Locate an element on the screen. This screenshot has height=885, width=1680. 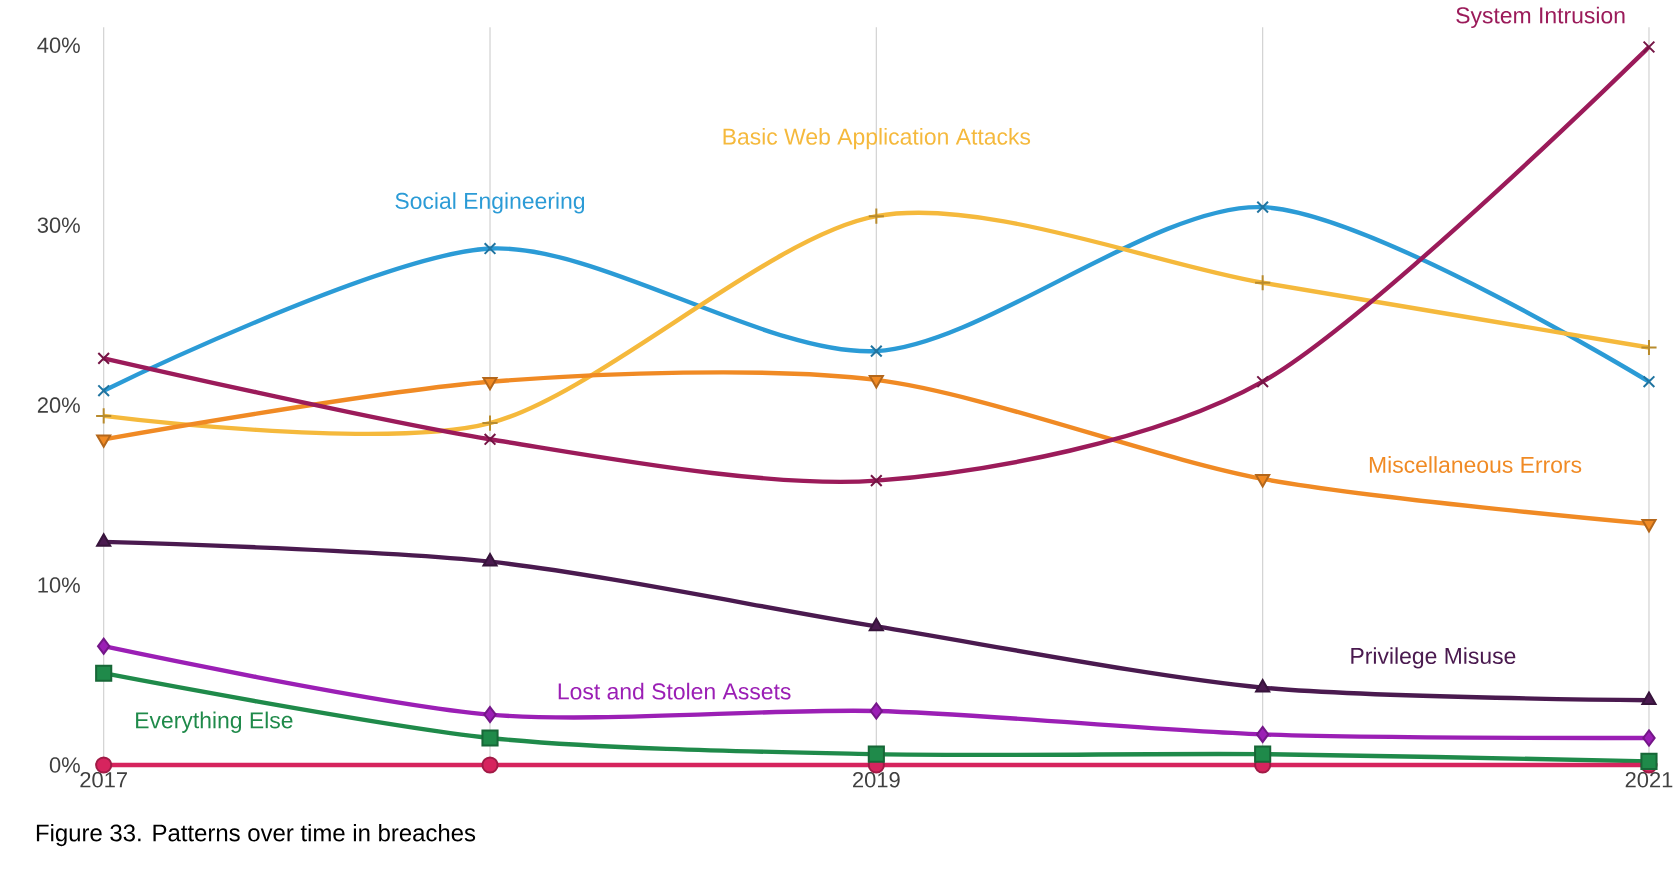
text: Figure 33. Patterns over time in breaches is located at coordinates (256, 835).